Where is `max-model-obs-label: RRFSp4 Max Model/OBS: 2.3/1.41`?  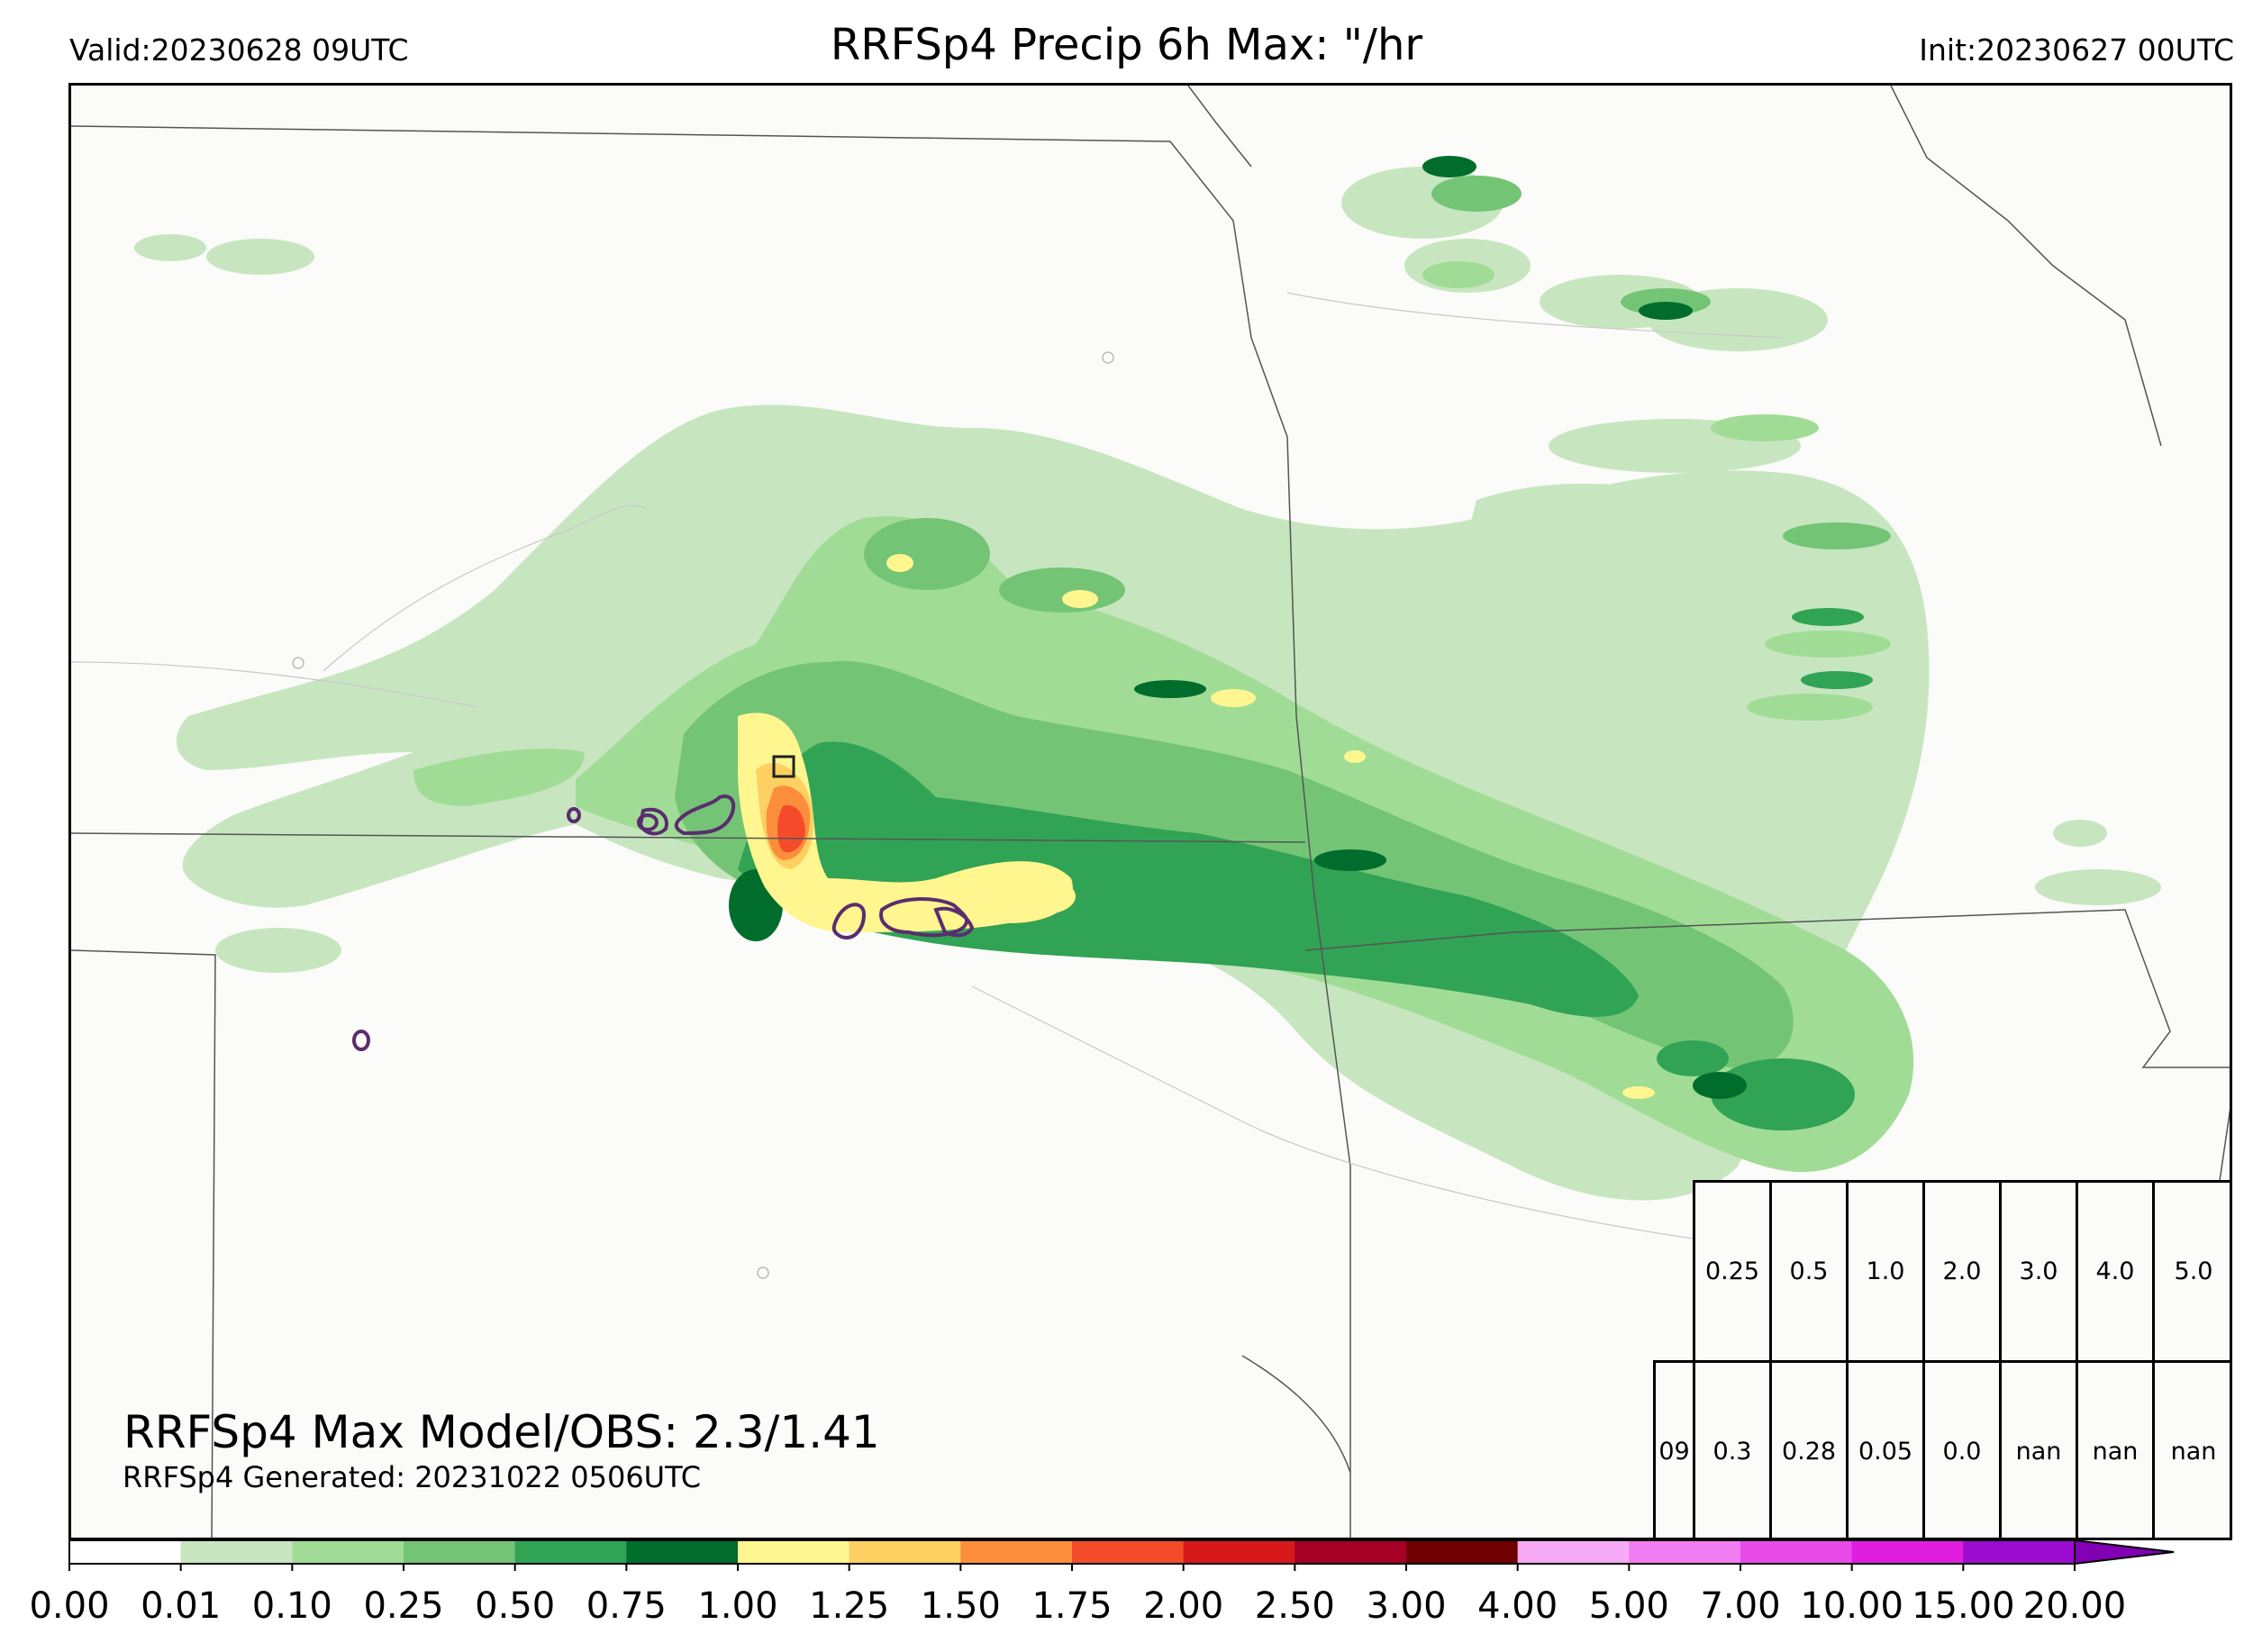
max-model-obs-label: RRFSp4 Max Model/OBS: 2.3/1.41 is located at coordinates (501, 1432).